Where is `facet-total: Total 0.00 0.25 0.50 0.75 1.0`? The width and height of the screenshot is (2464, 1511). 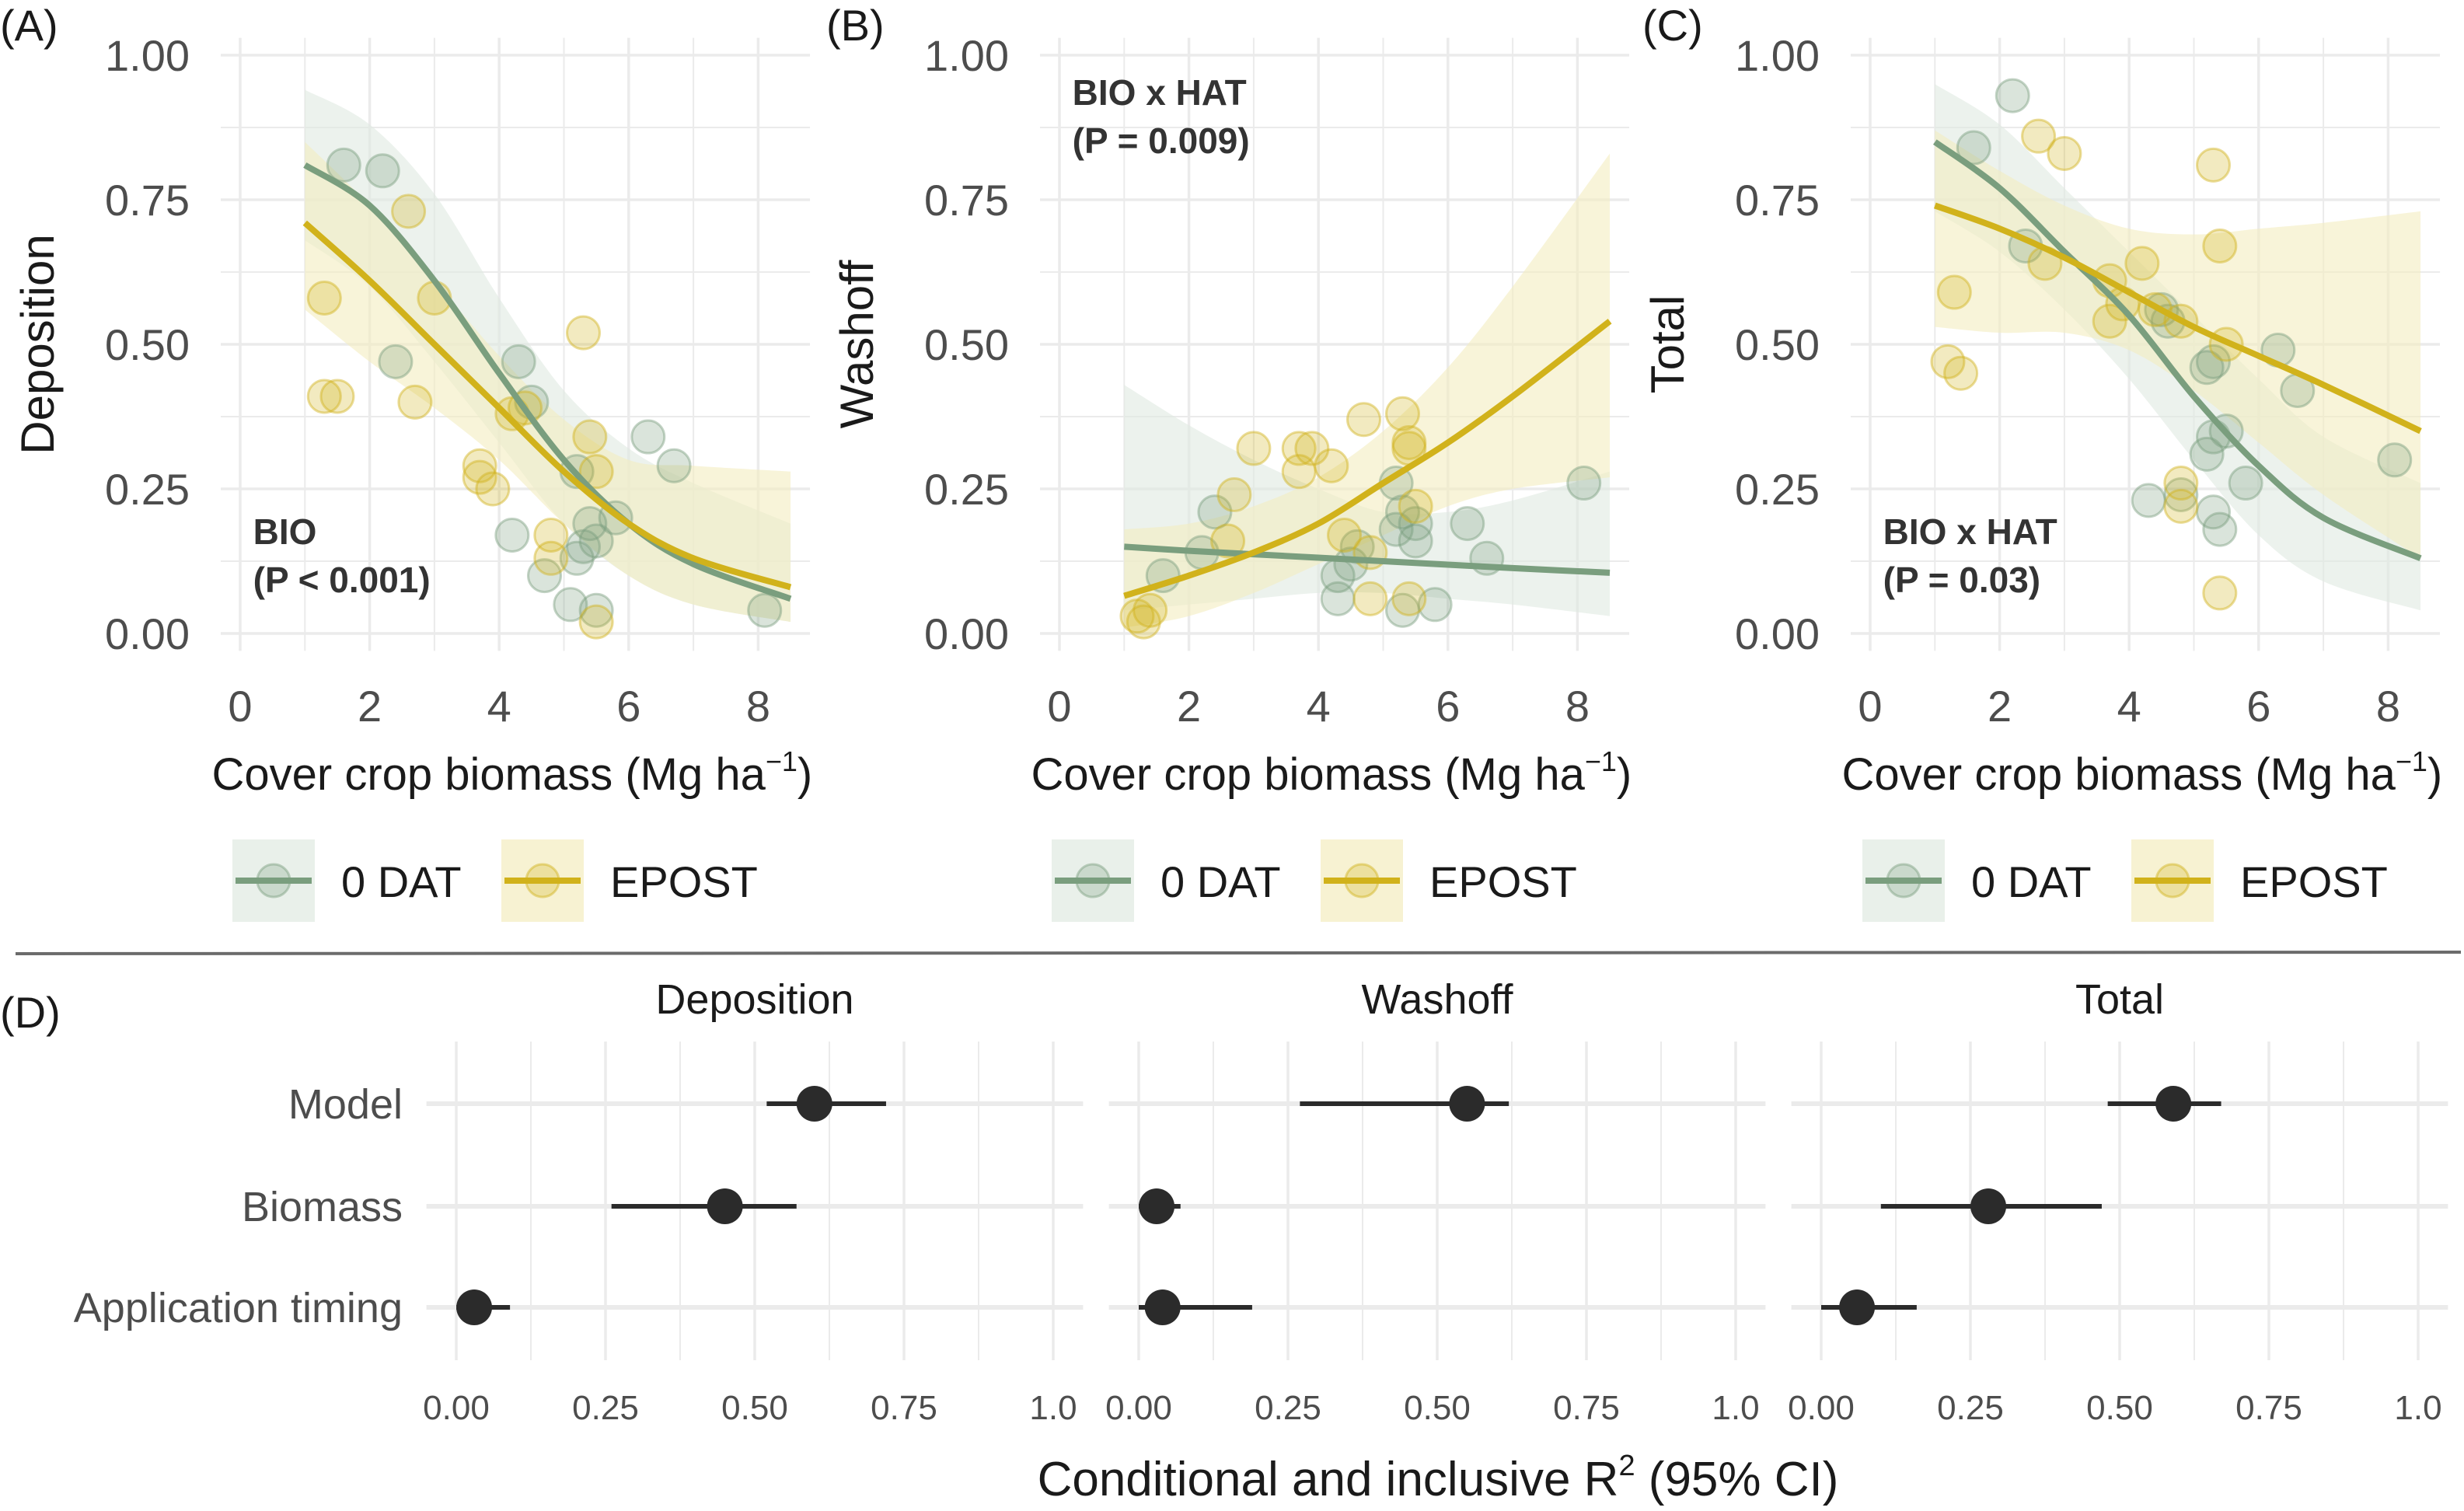 facet-total: Total 0.00 0.25 0.50 0.75 1.0 is located at coordinates (2118, 1201).